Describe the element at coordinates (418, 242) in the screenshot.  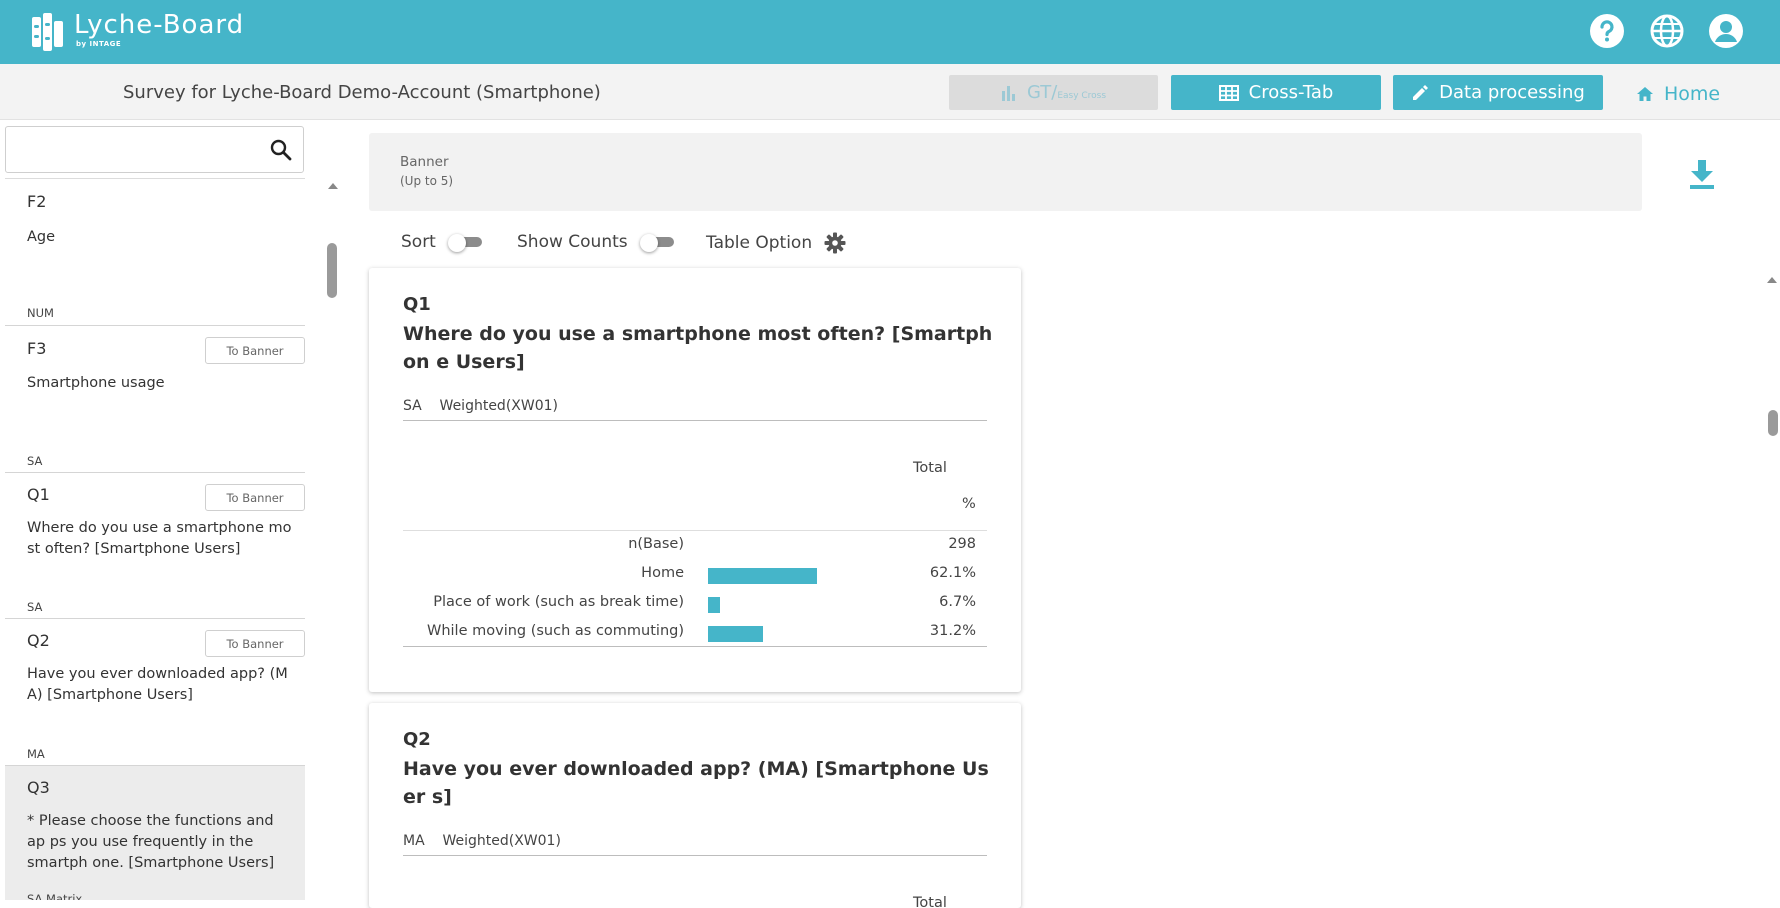
I see `sort-label: Sort` at that location.